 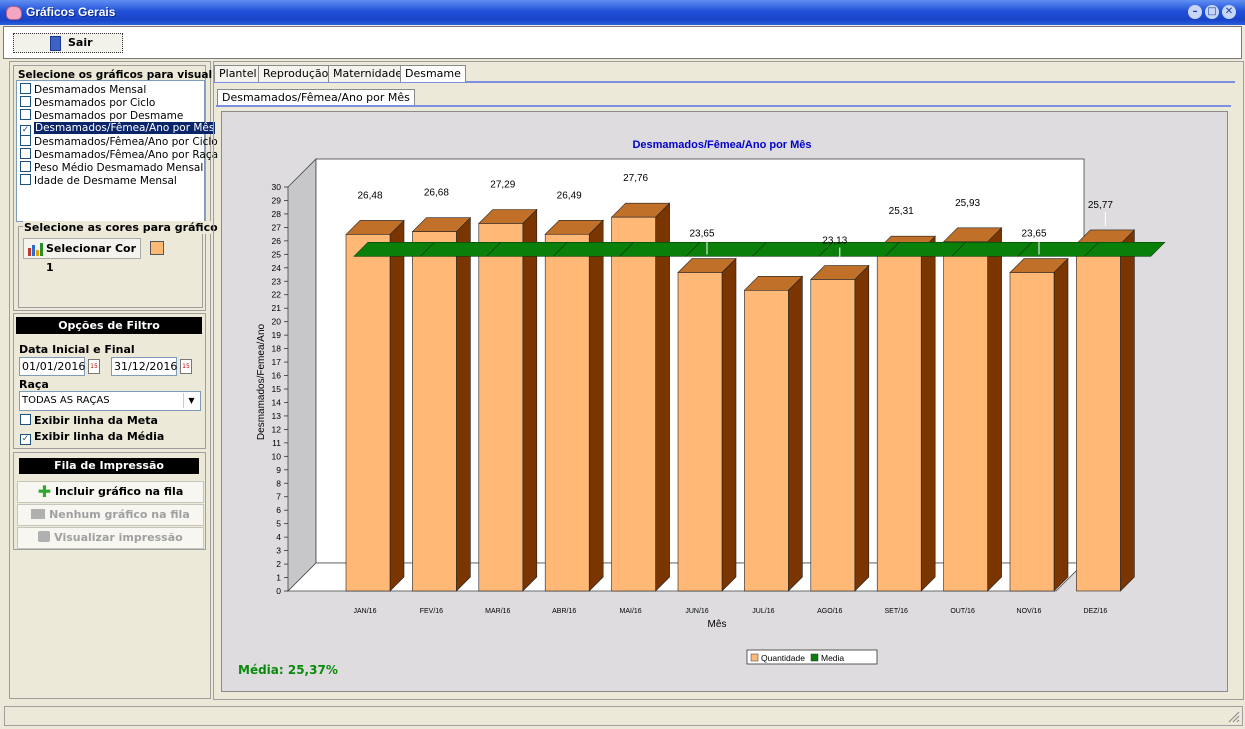 I want to click on show-average-toggle: ✓ Exibir linha da Média, so click(x=92, y=437).